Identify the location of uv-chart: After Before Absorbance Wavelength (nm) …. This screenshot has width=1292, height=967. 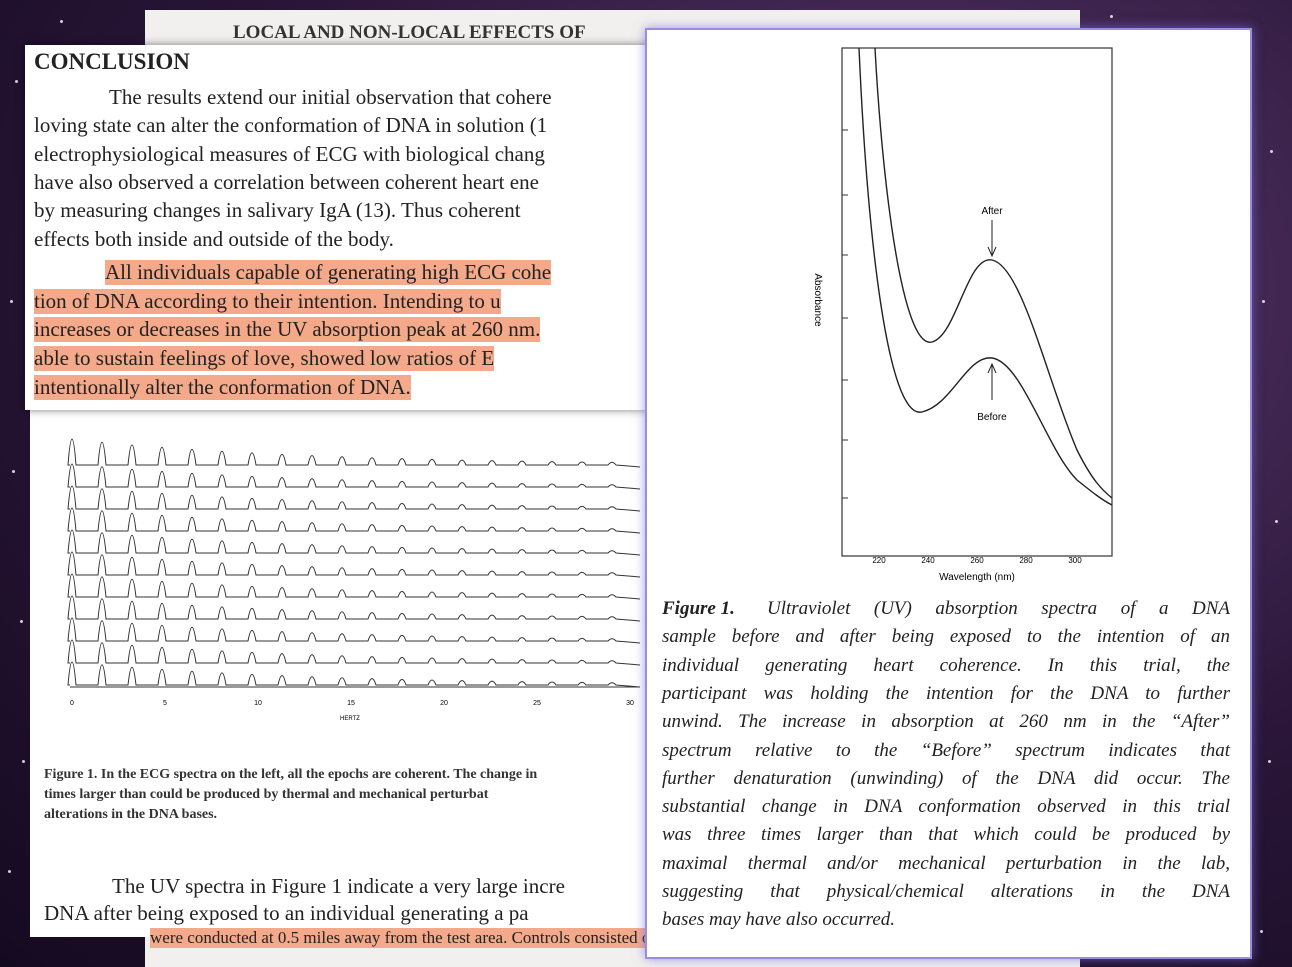
(962, 315).